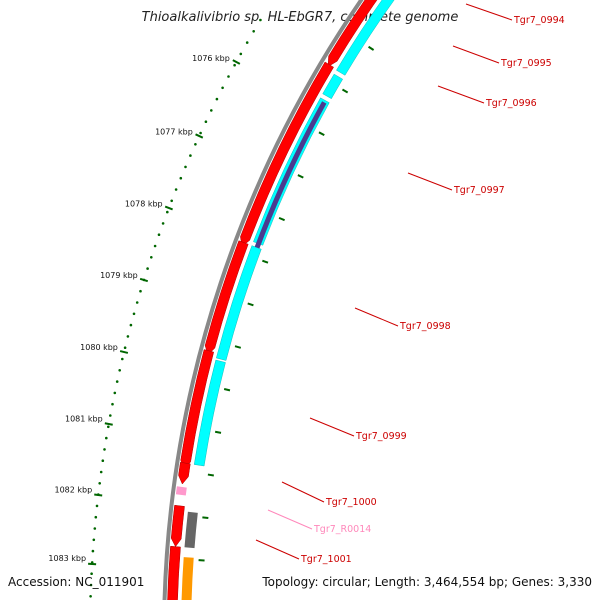 The height and width of the screenshot is (600, 600). What do you see at coordinates (351, 502) in the screenshot?
I see `gene-label: Tgr7_1000` at bounding box center [351, 502].